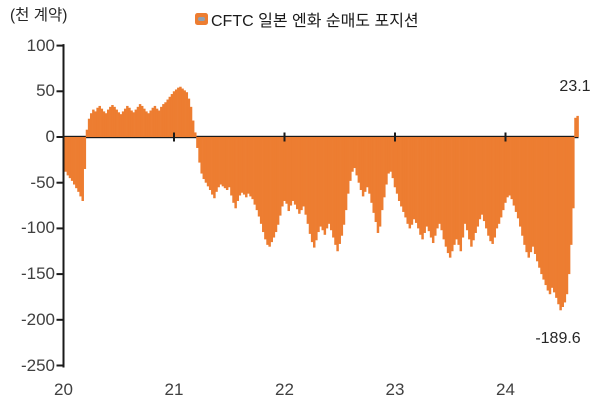  What do you see at coordinates (39, 15) in the screenshot?
I see `y-axis-title: (천 계약)` at bounding box center [39, 15].